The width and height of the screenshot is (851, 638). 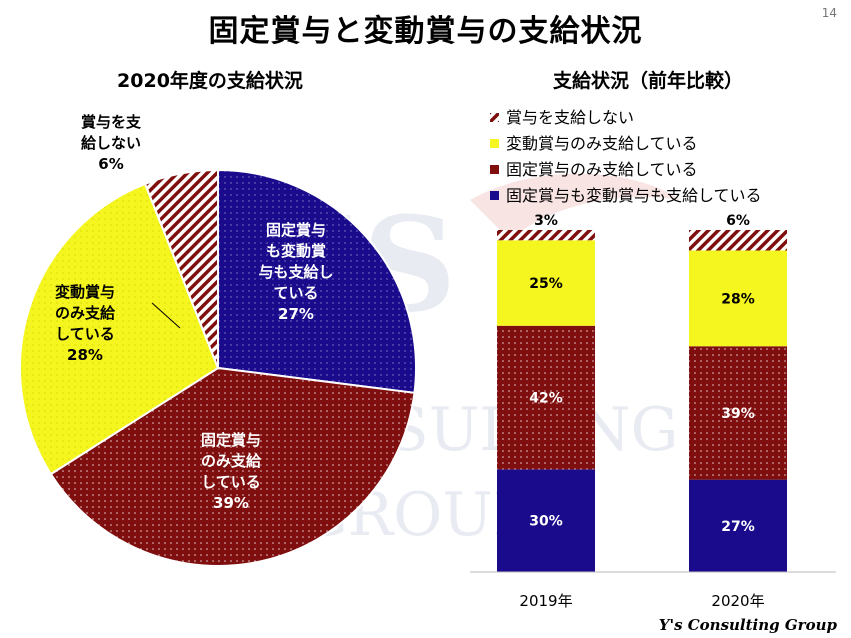 What do you see at coordinates (296, 272) in the screenshot?
I see `pie-label-both: 固定賞与 も変動賞 与も支給し ている 27%` at bounding box center [296, 272].